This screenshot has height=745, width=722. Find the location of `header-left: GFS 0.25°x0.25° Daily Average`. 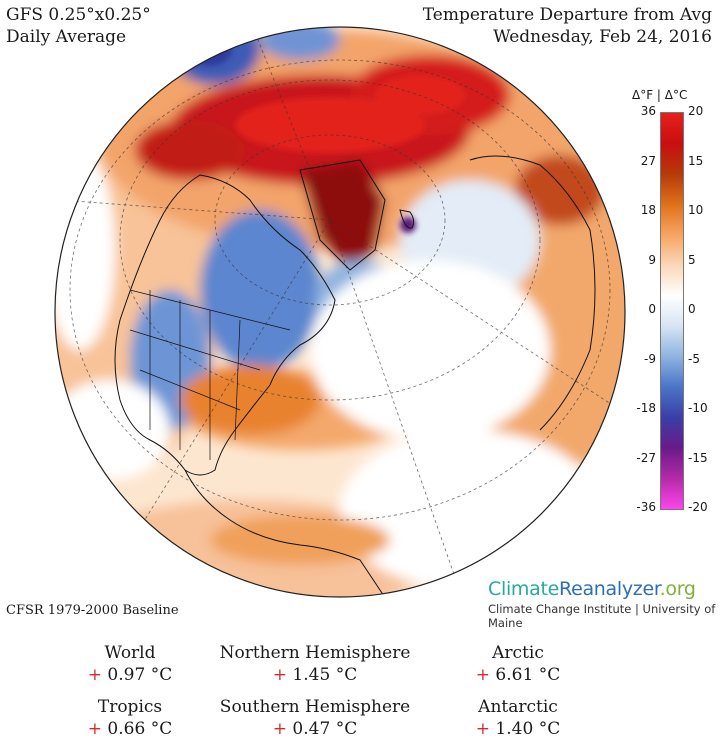

header-left: GFS 0.25°x0.25° Daily Average is located at coordinates (78, 26).